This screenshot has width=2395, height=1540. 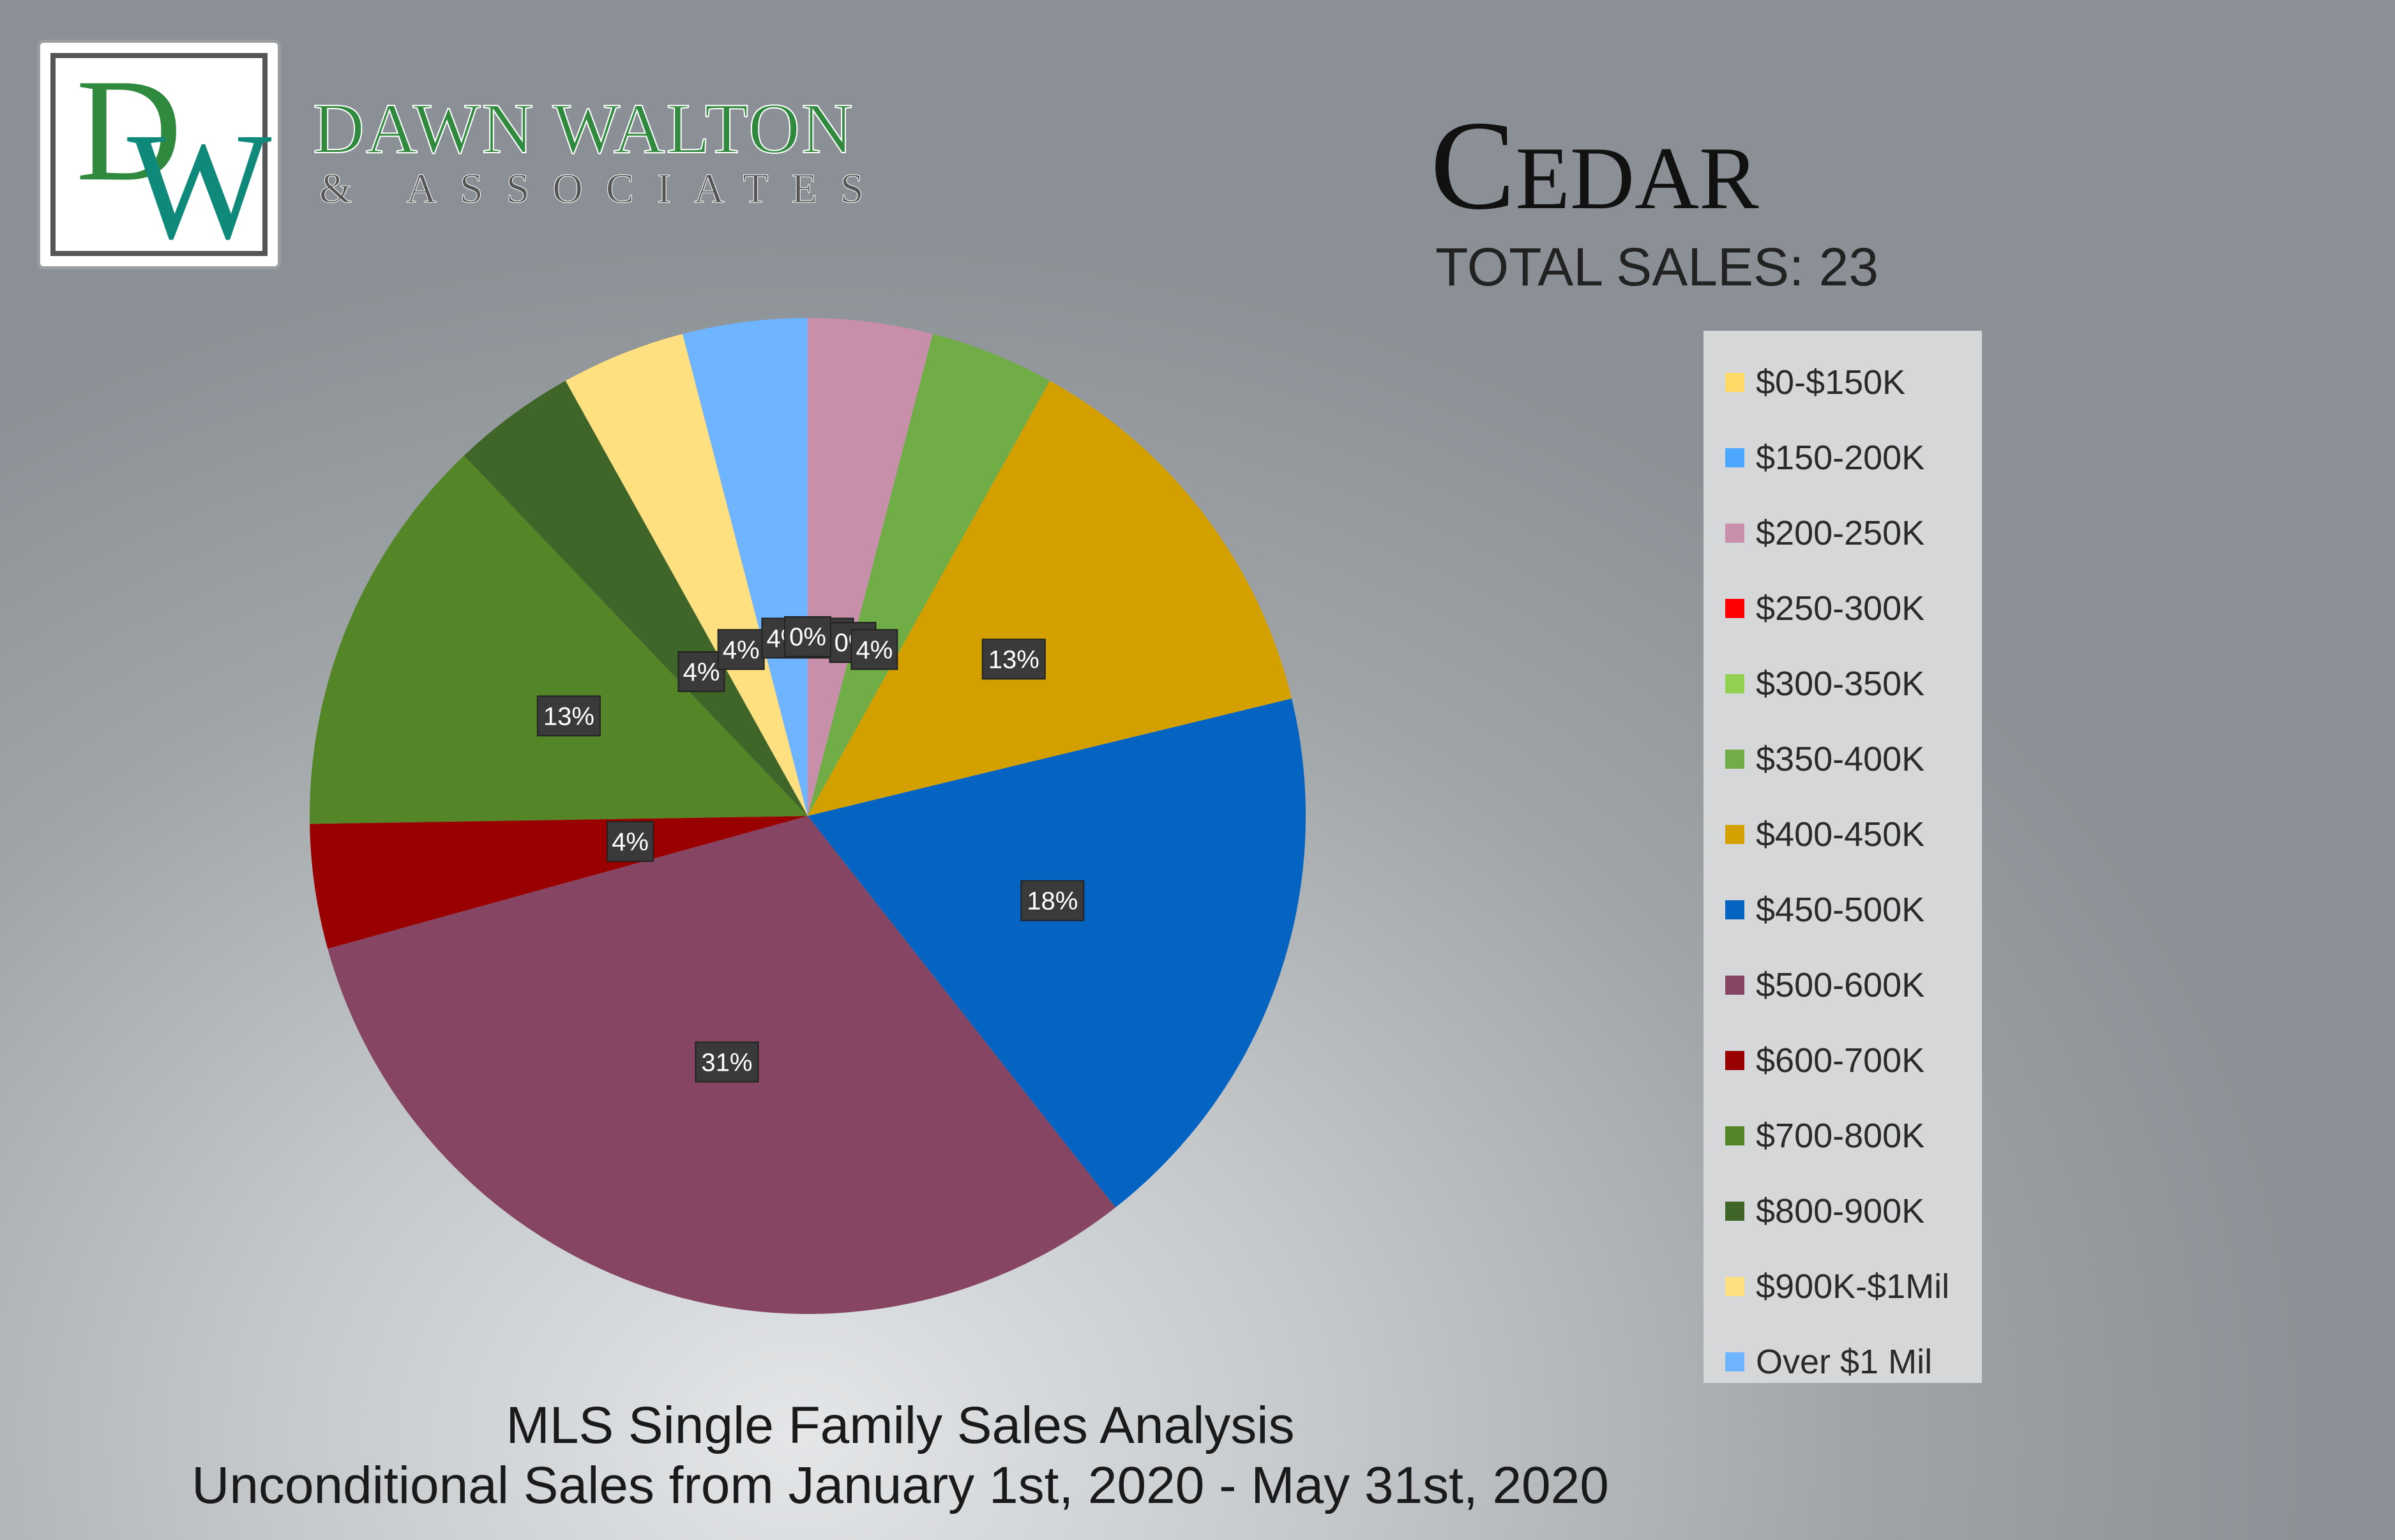 I want to click on legend-label: $900K-$1Mil, so click(x=1853, y=1286).